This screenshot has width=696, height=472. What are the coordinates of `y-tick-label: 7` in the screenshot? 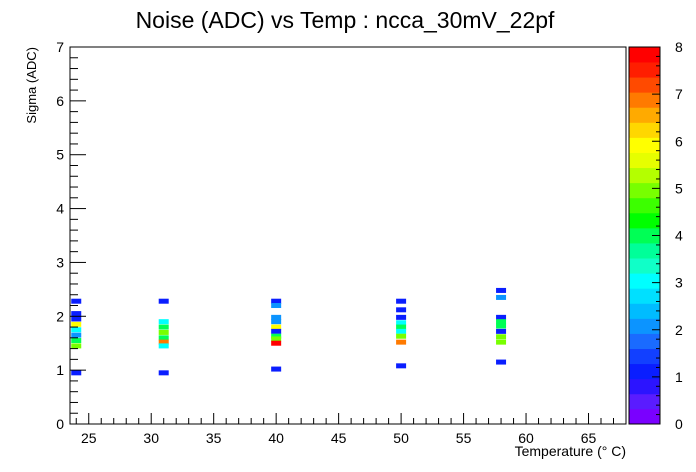 It's located at (60, 47).